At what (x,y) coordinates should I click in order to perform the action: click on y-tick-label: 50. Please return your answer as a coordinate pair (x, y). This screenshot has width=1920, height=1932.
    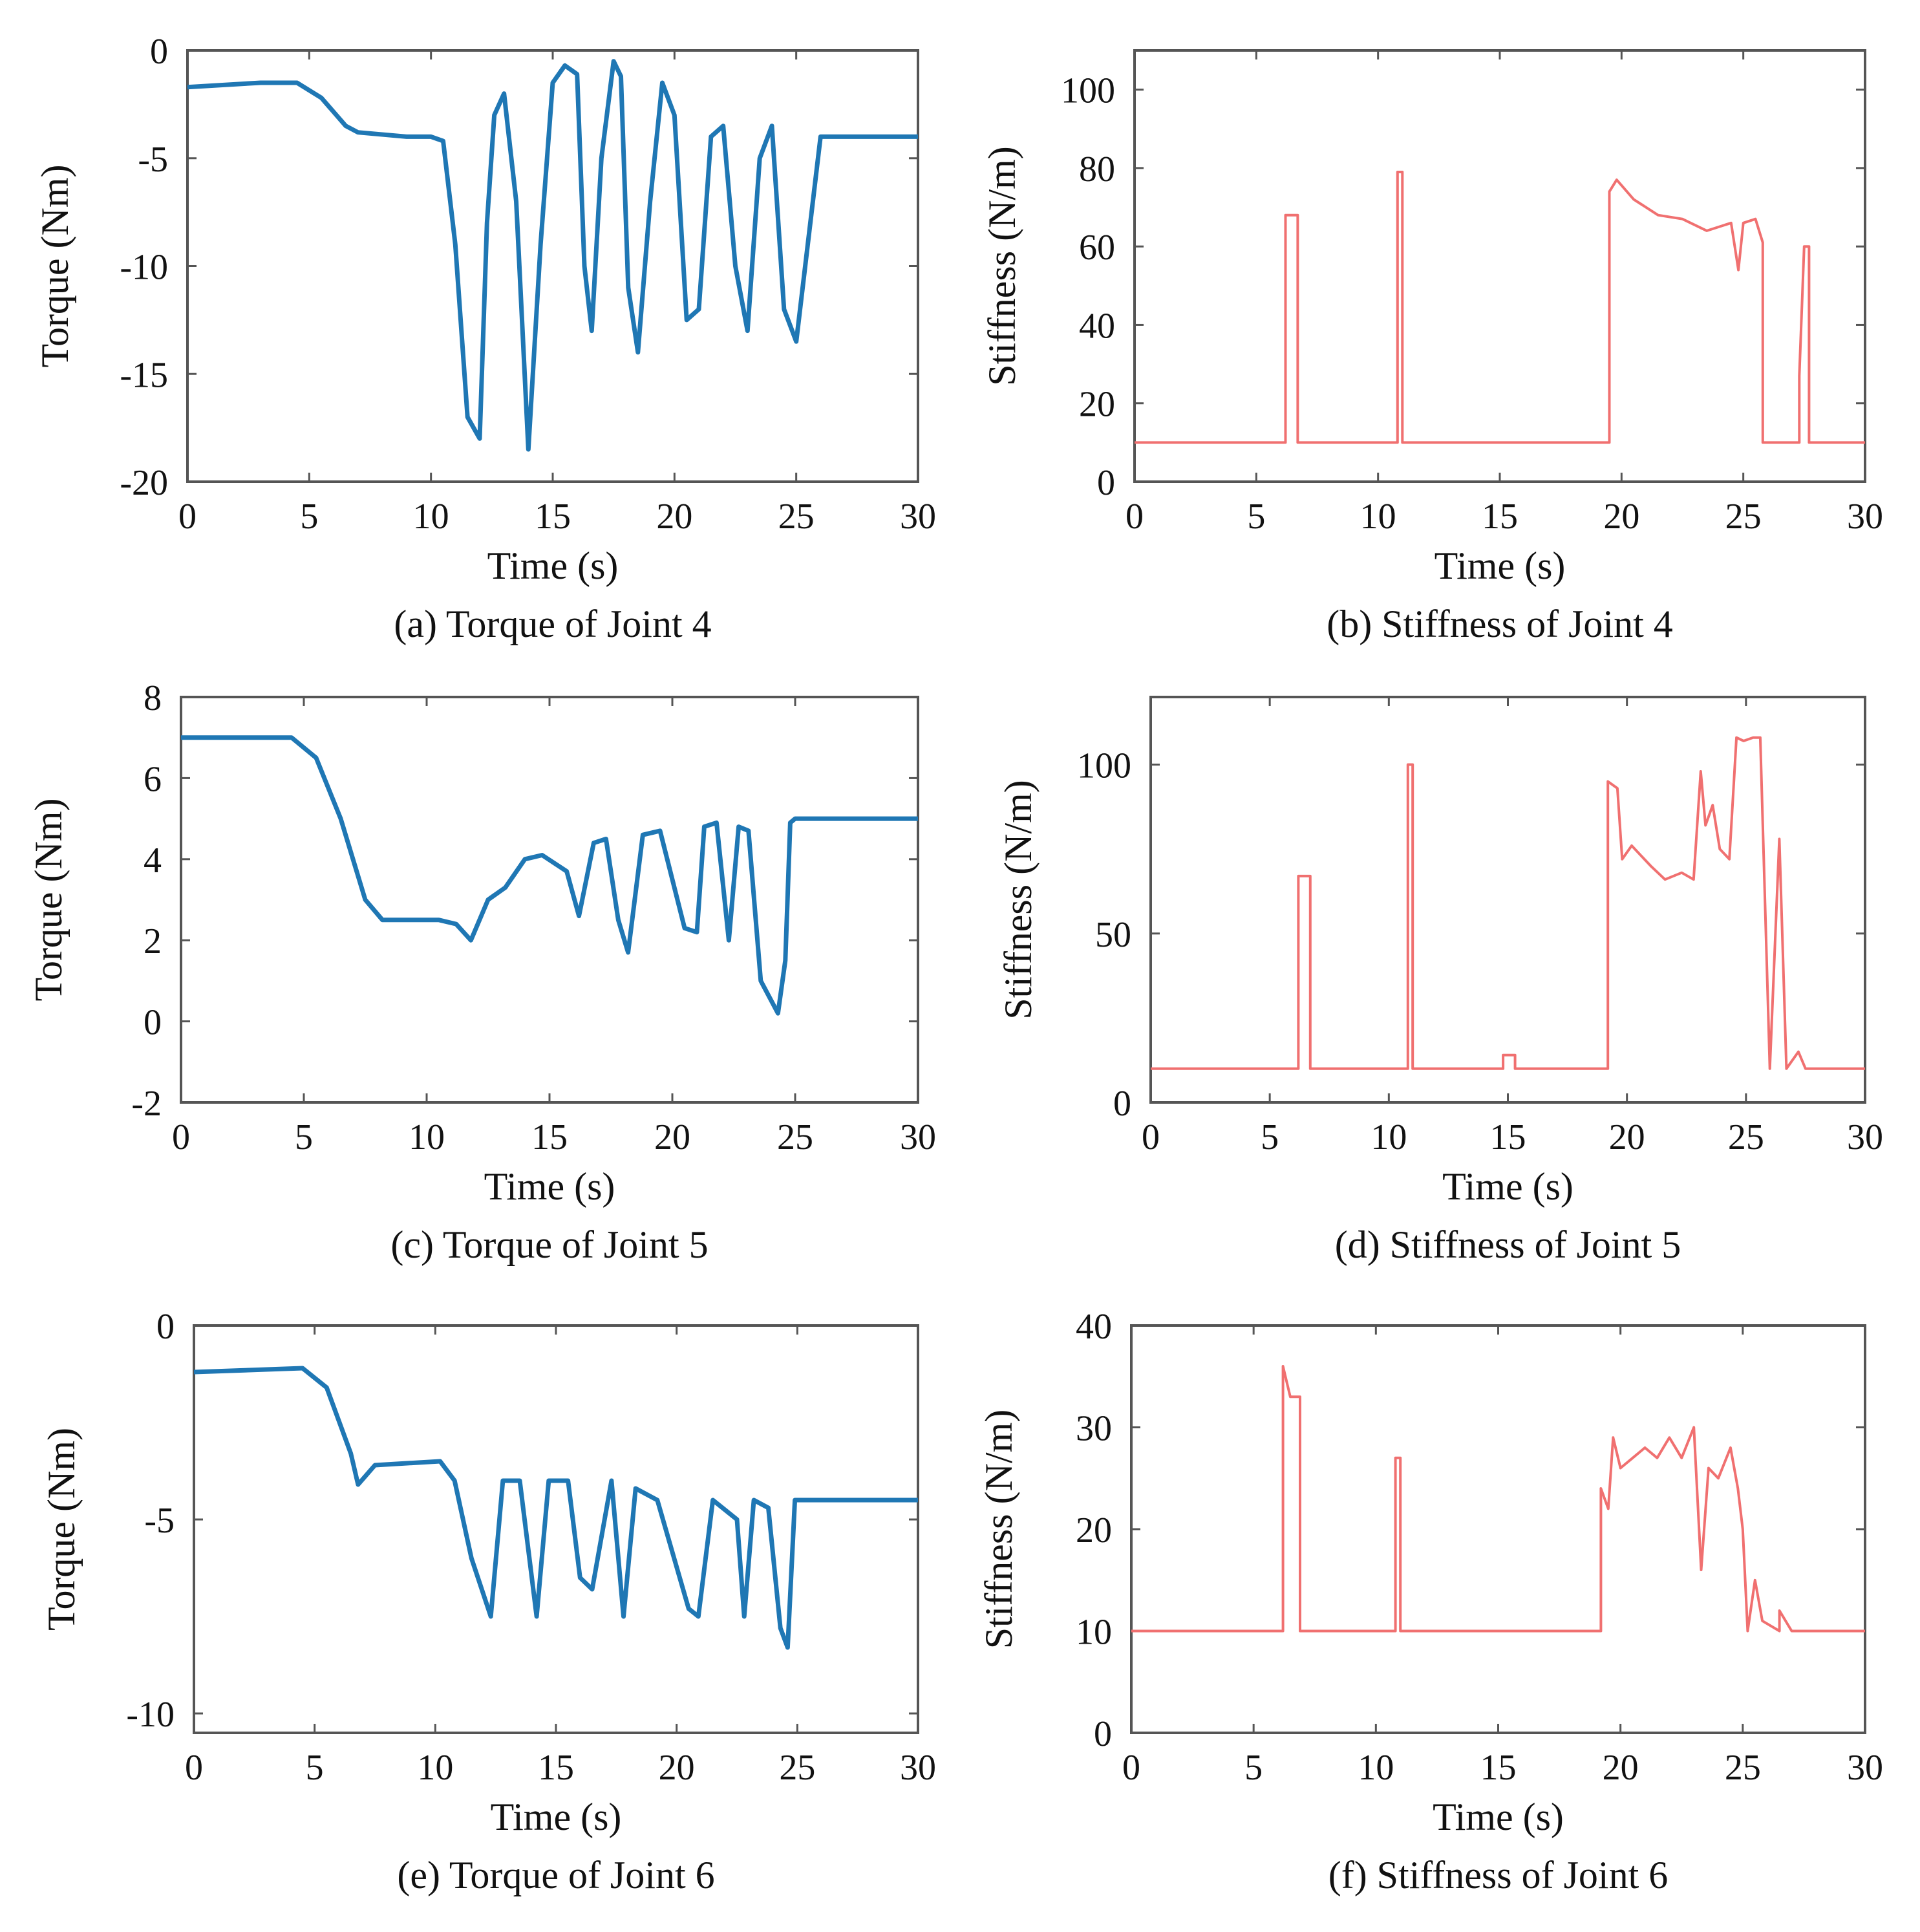
    Looking at the image, I should click on (1113, 935).